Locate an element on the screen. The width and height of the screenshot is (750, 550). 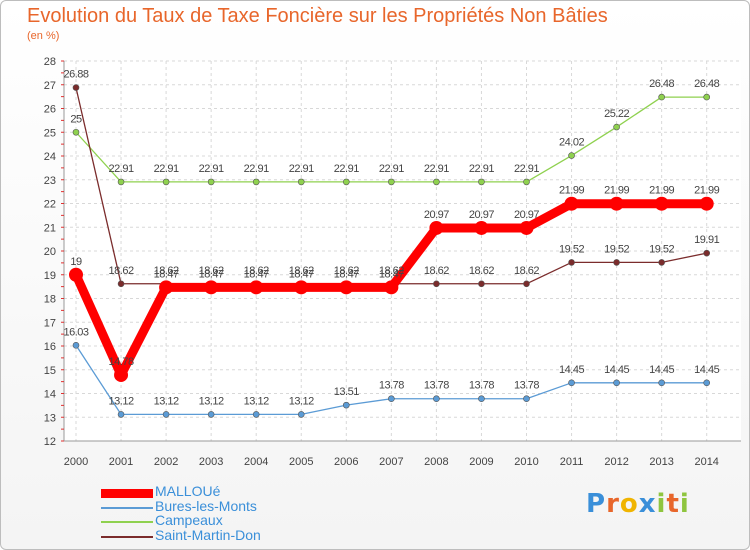
x-tick-label: 2004 is located at coordinates (256, 462).